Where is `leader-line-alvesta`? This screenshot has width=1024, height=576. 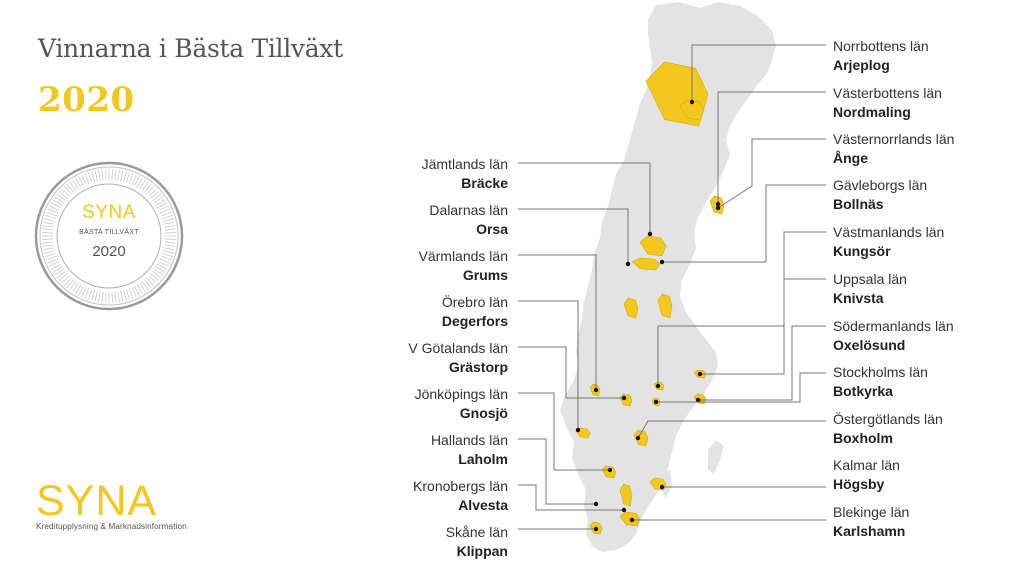
leader-line-alvesta is located at coordinates (571, 497).